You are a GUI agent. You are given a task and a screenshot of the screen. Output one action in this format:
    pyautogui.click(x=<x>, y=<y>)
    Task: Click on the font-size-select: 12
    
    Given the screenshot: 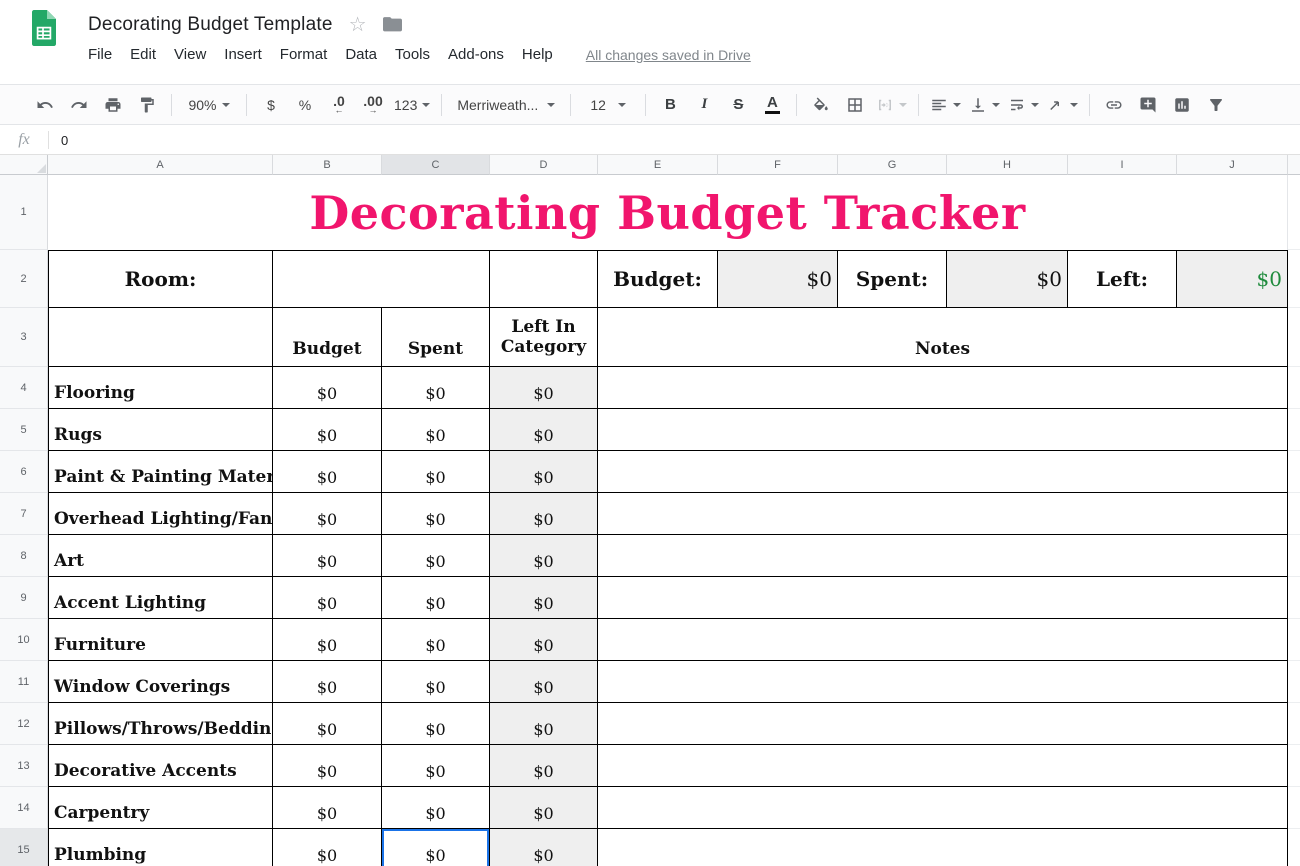 What is the action you would take?
    pyautogui.click(x=608, y=105)
    